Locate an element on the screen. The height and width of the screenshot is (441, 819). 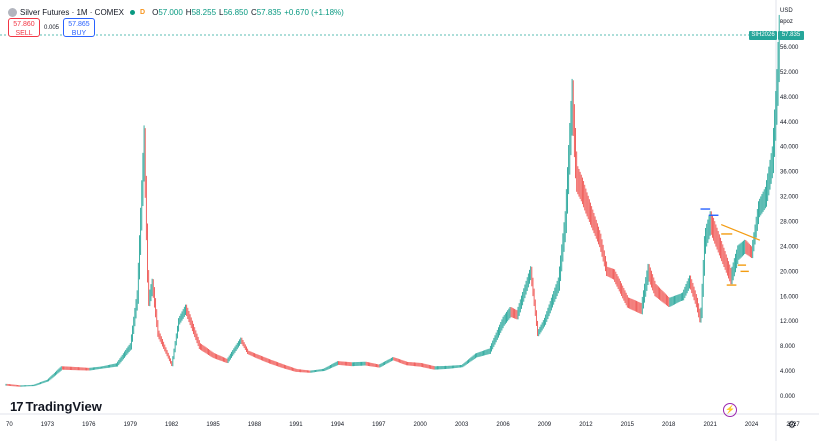
y-tick-label: 20.000 is located at coordinates (789, 272).